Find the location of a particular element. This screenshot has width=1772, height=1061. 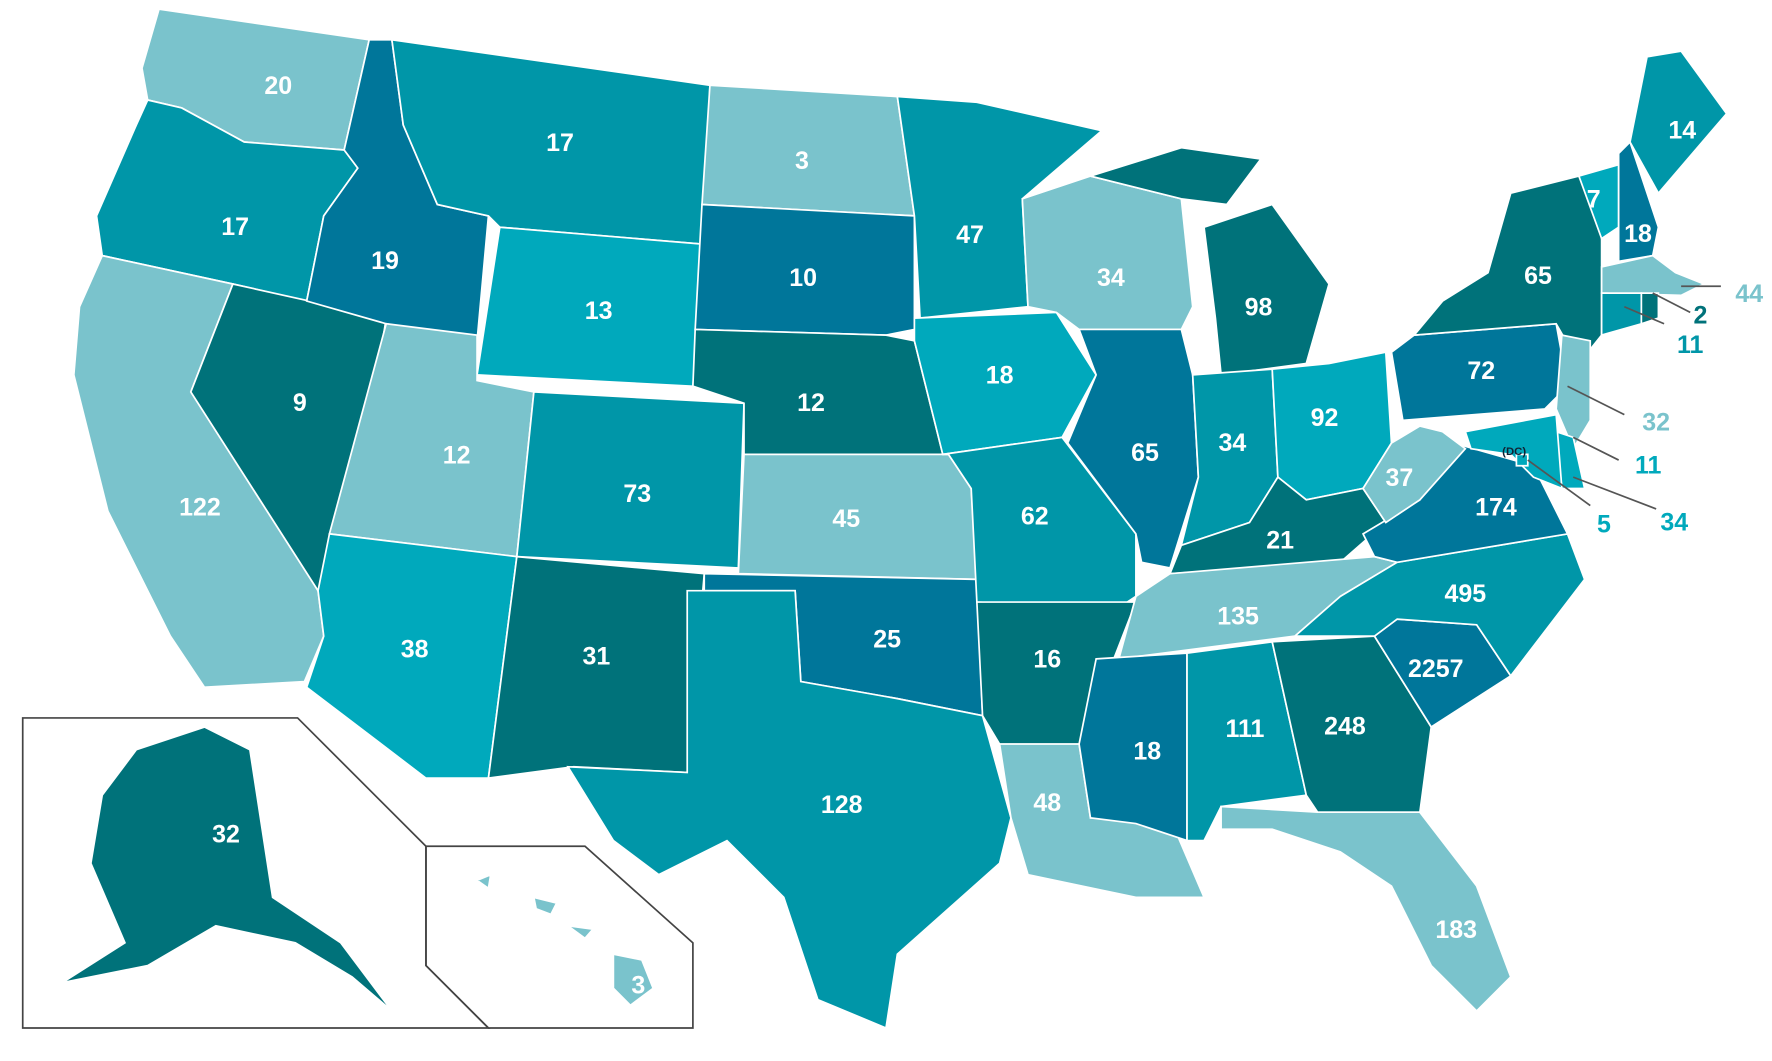

region-label: 44 is located at coordinates (1749, 294).